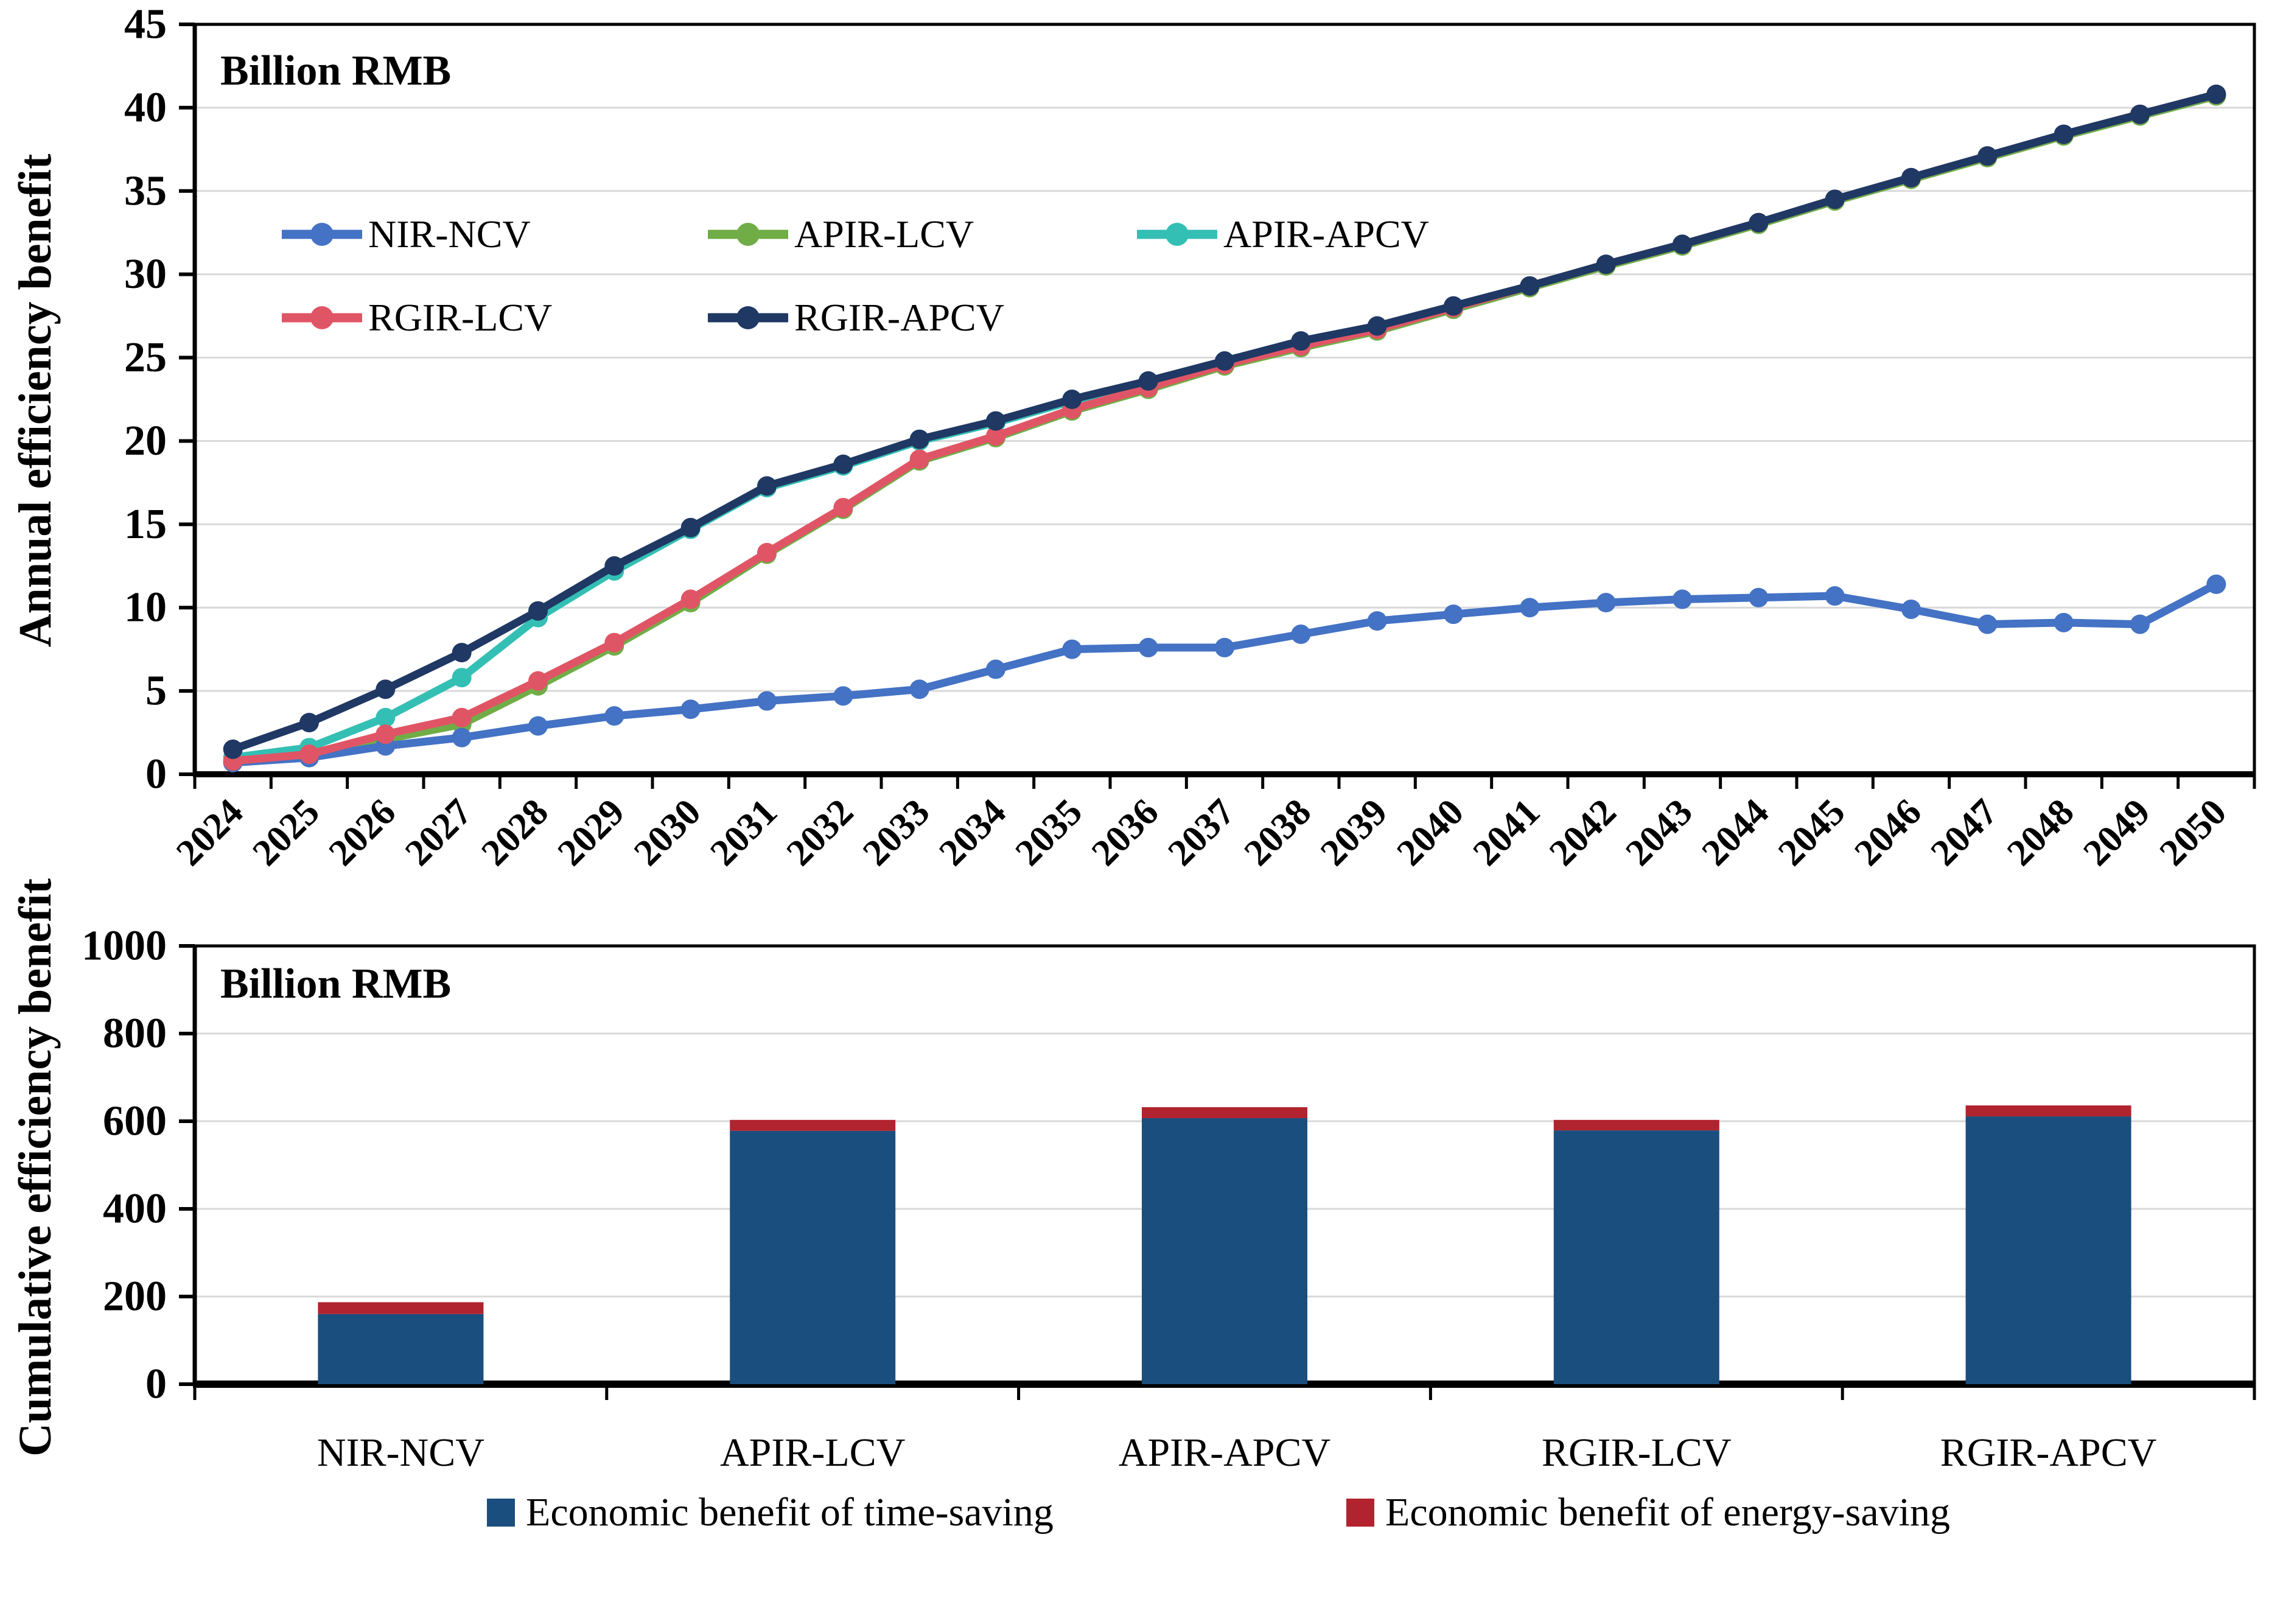 The width and height of the screenshot is (2269, 1624). Describe the element at coordinates (819, 832) in the screenshot. I see `x-tick-label: 2032` at that location.